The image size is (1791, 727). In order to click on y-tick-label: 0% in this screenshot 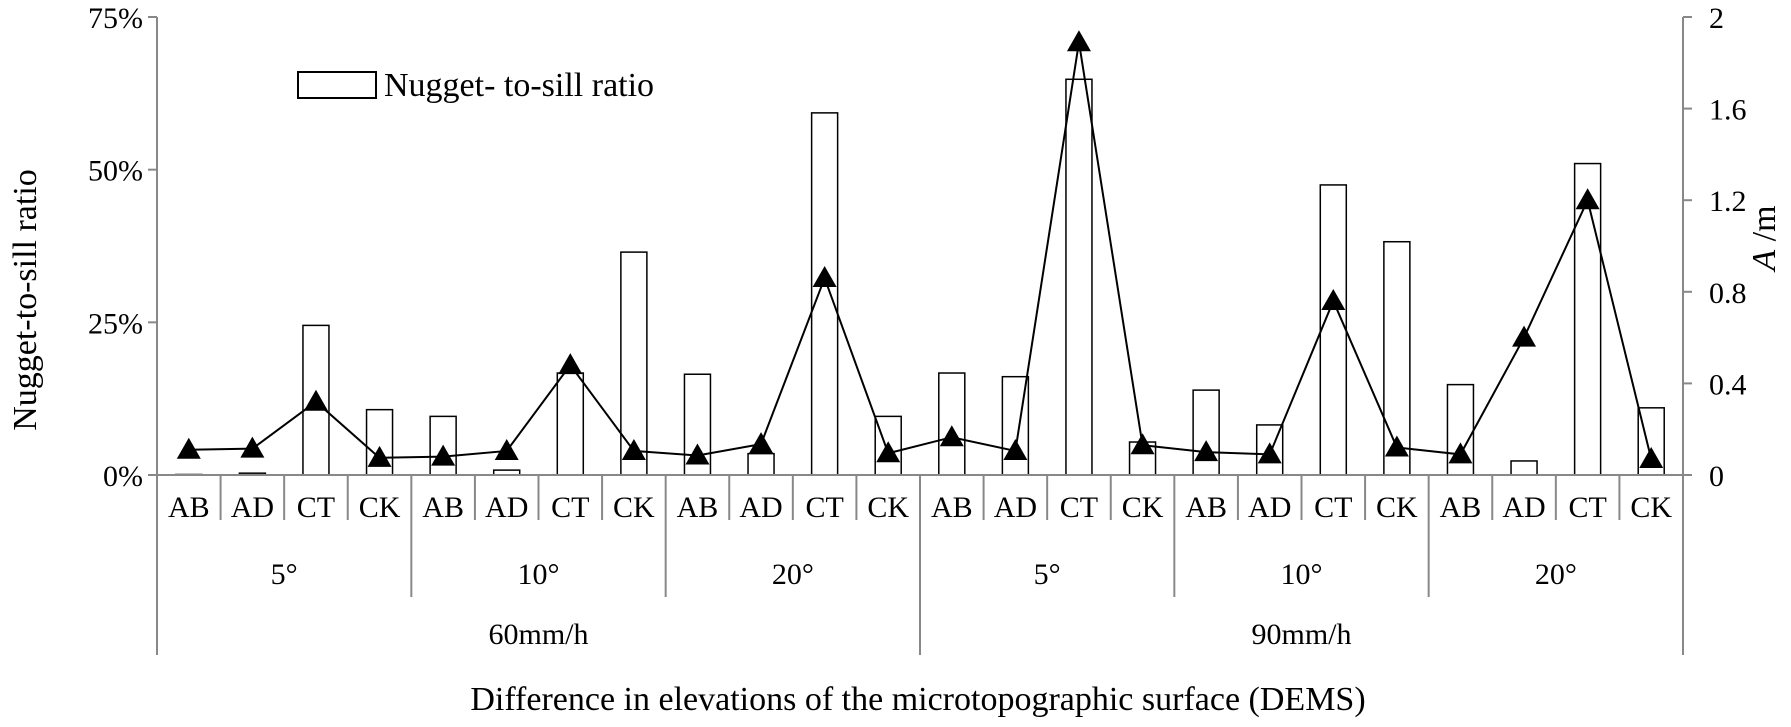, I will do `click(123, 476)`.